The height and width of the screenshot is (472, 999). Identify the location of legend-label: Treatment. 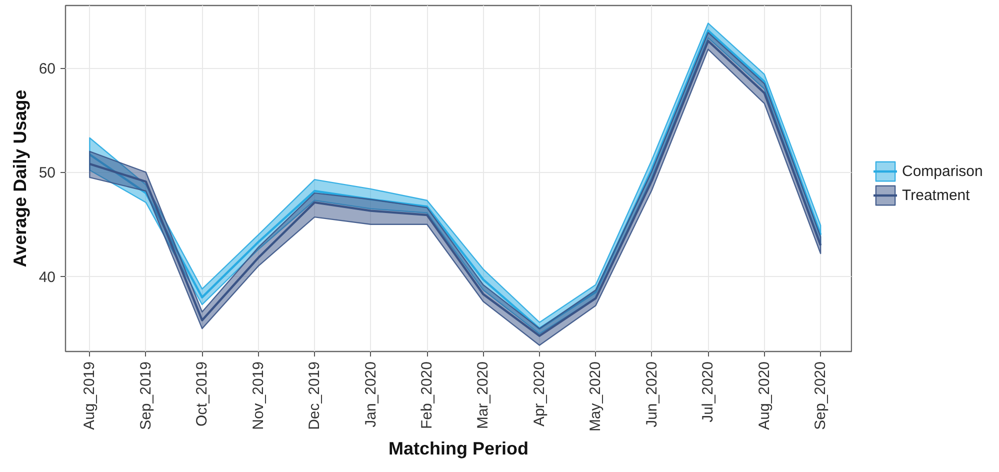
(936, 195).